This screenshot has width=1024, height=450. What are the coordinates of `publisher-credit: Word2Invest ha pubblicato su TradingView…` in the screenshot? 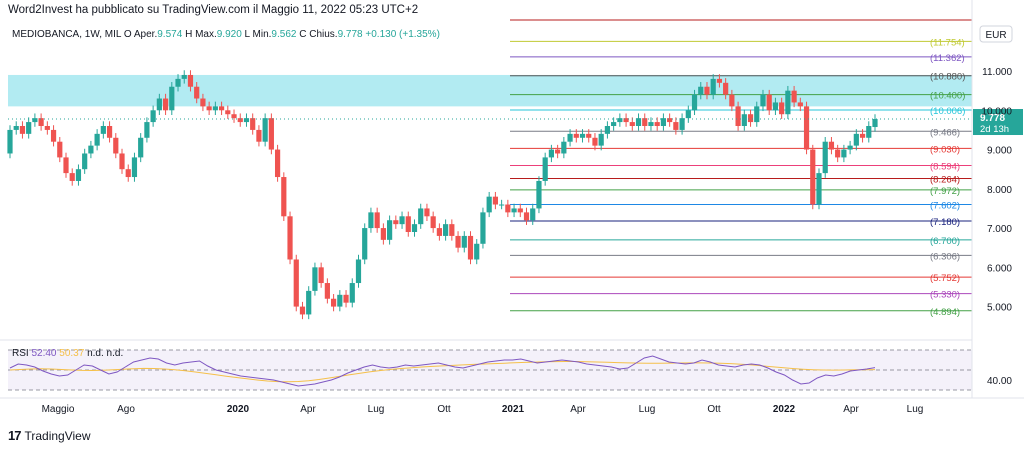 It's located at (213, 10).